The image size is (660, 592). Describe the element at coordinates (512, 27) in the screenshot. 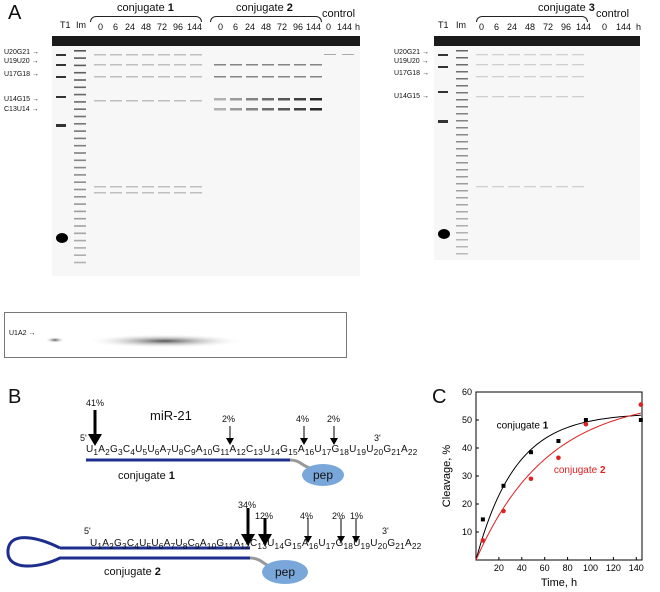

I see `gel2-lane-24: 24` at that location.